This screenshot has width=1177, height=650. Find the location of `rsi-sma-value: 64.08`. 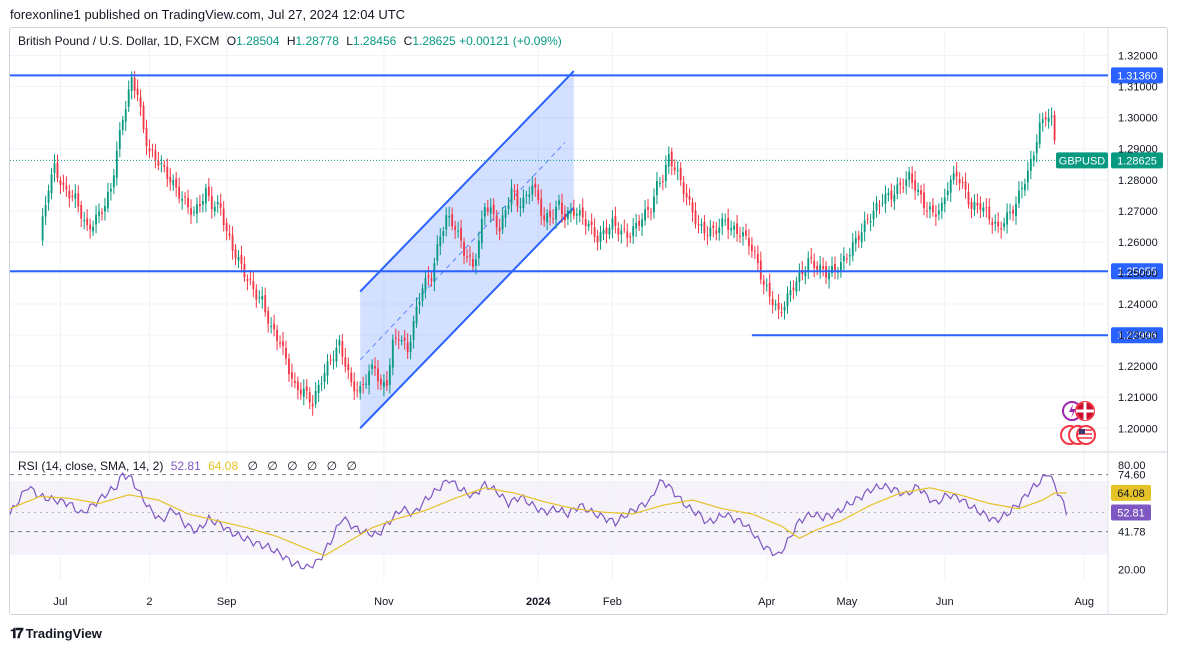

rsi-sma-value: 64.08 is located at coordinates (223, 466).